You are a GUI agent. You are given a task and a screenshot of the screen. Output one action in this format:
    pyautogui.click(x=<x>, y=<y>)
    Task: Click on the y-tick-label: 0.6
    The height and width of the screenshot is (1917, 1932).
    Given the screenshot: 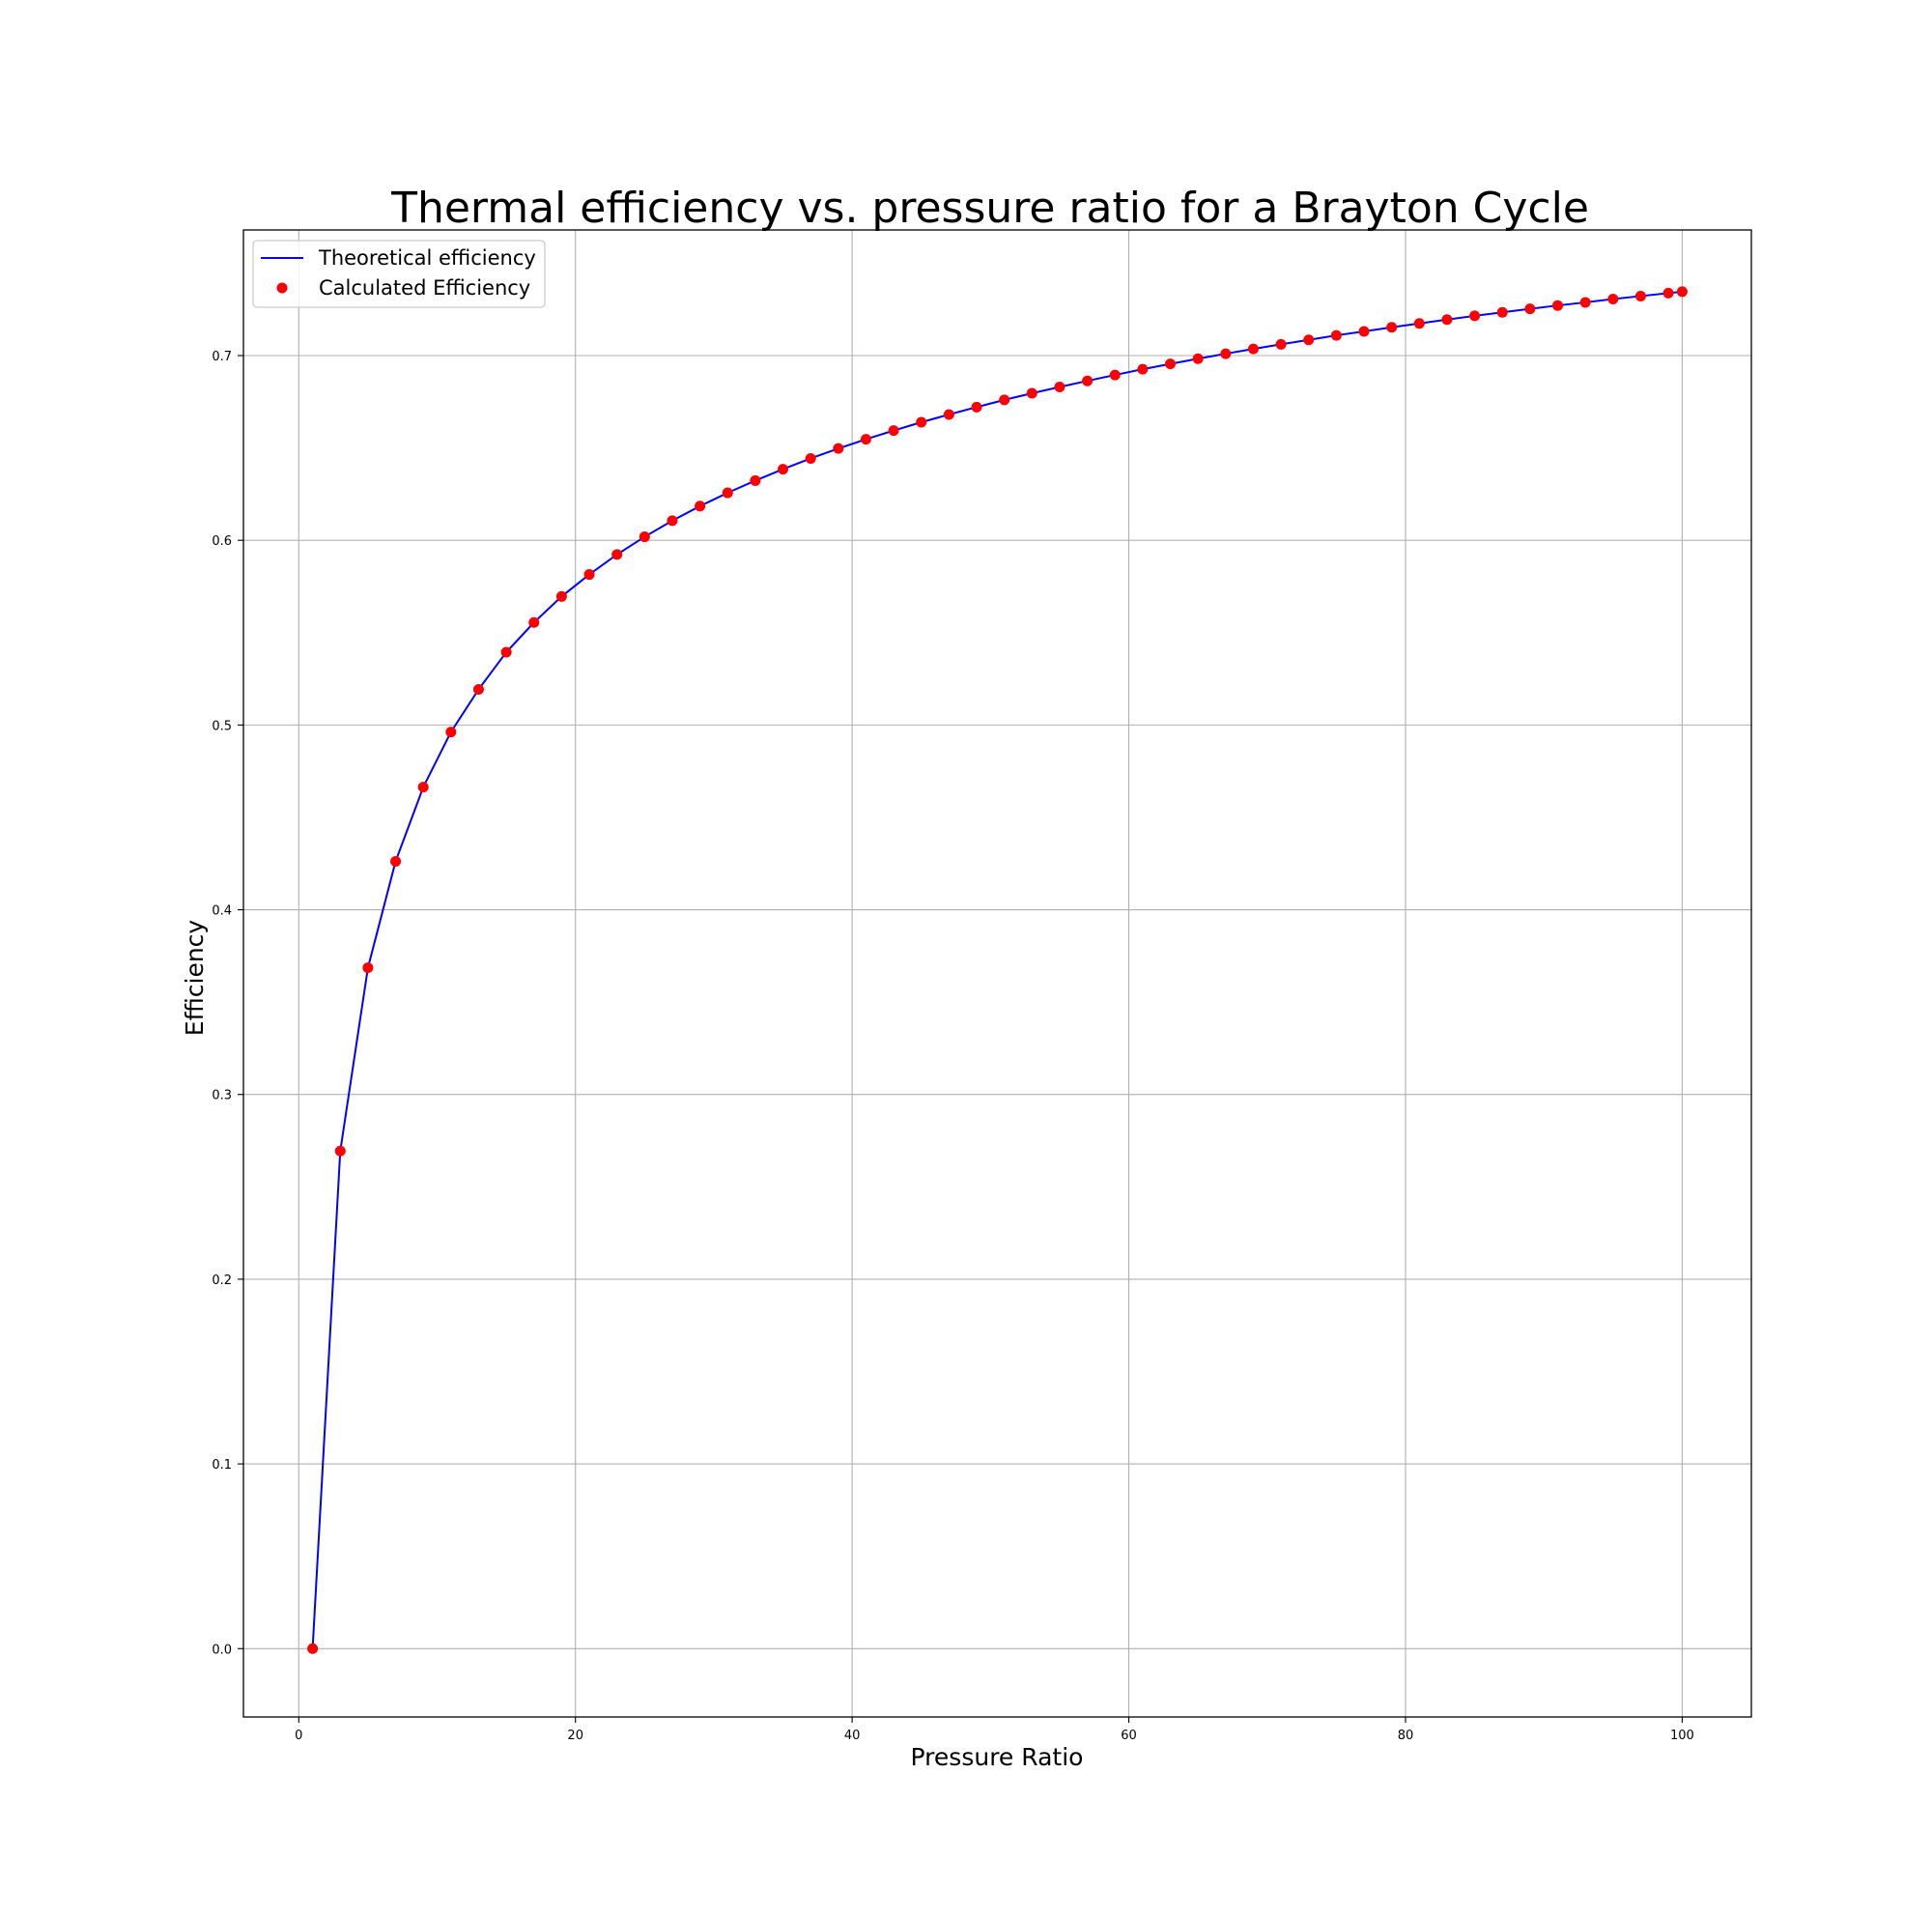 What is the action you would take?
    pyautogui.click(x=222, y=541)
    